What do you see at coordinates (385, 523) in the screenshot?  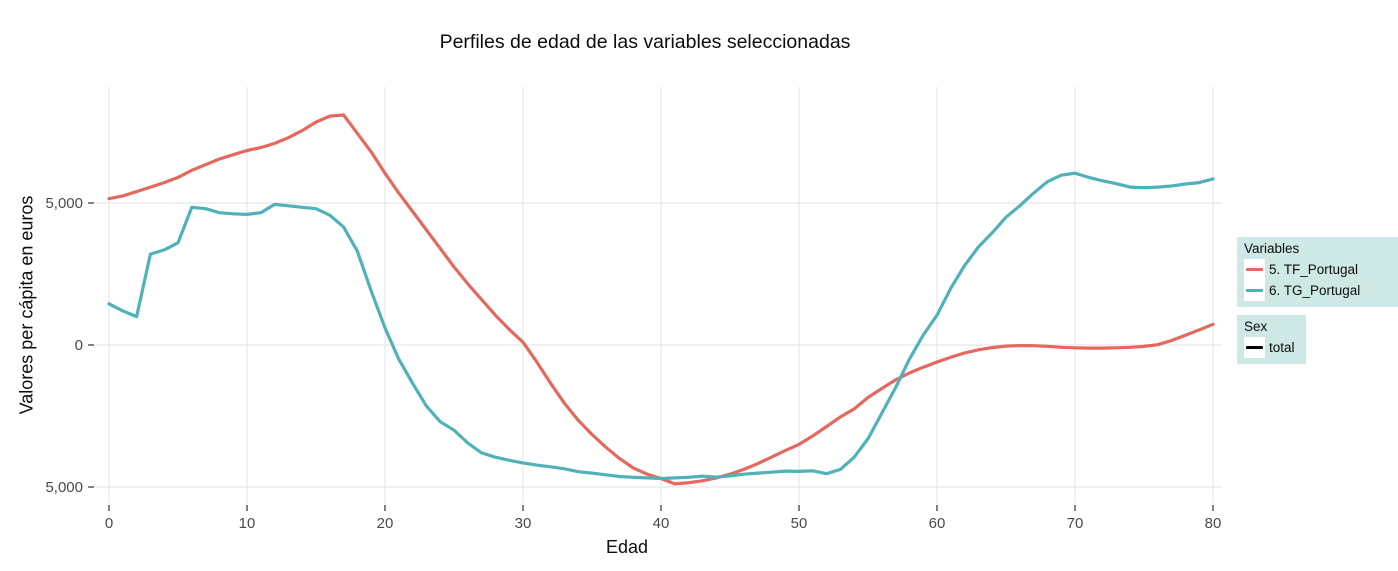 I see `x-tick-label: 20` at bounding box center [385, 523].